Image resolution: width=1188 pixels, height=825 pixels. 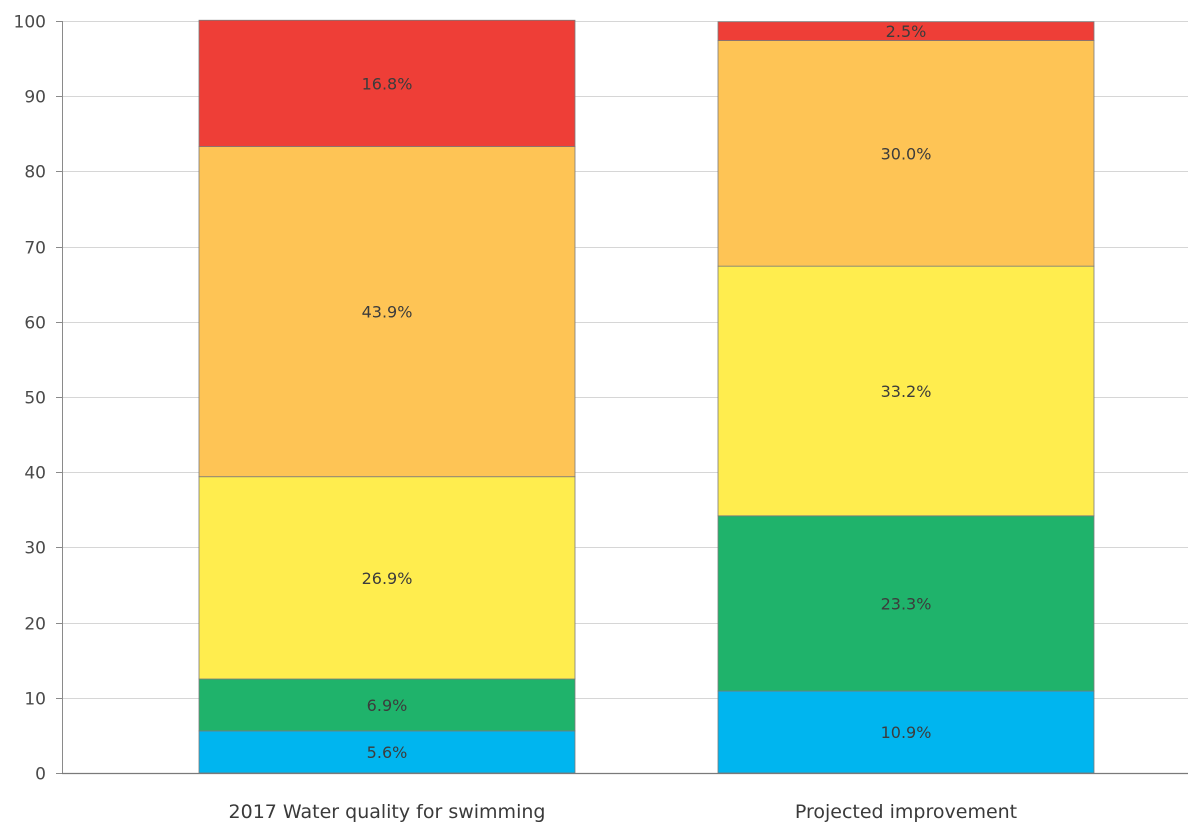 I want to click on bar-value-label: 23.3%, so click(x=906, y=603).